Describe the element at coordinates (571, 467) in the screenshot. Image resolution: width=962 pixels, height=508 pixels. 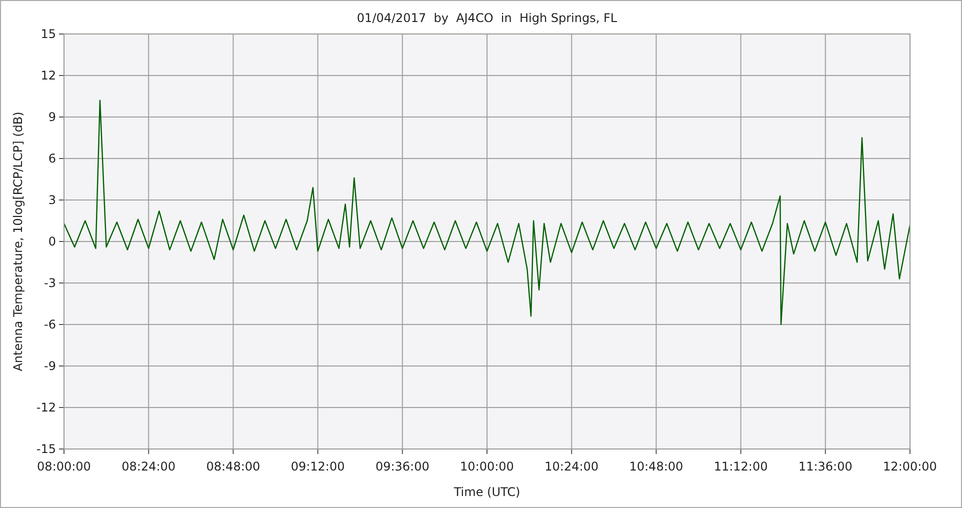
I see `x-tick-label: 10:24:00` at that location.